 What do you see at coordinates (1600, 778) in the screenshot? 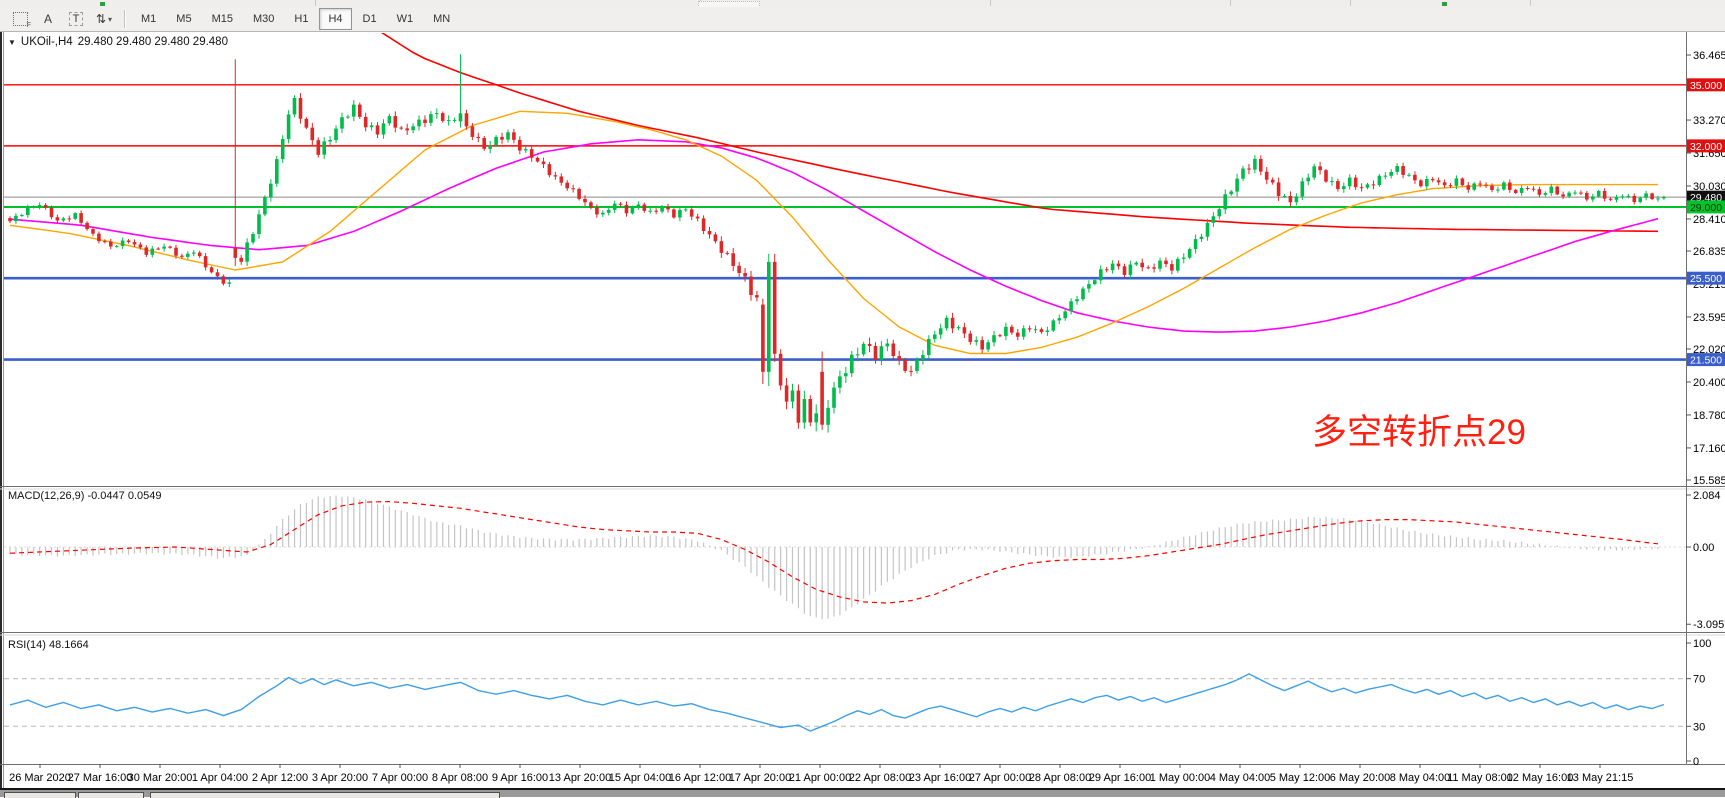
I see `svg-text: 13 May 21:15` at bounding box center [1600, 778].